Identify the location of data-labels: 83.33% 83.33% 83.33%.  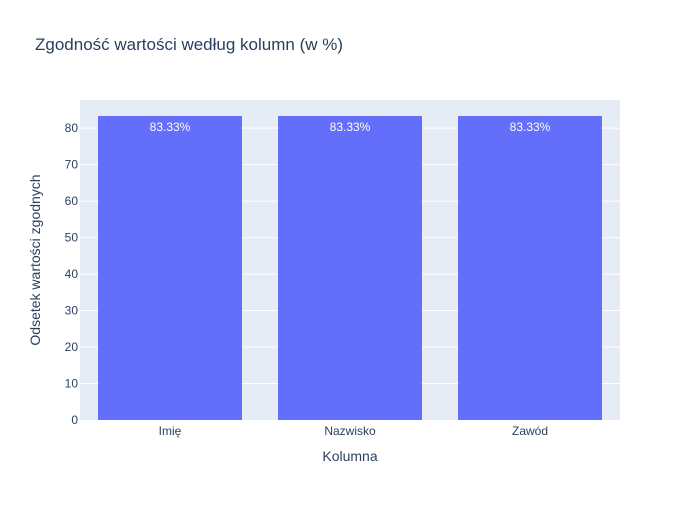
(350, 127).